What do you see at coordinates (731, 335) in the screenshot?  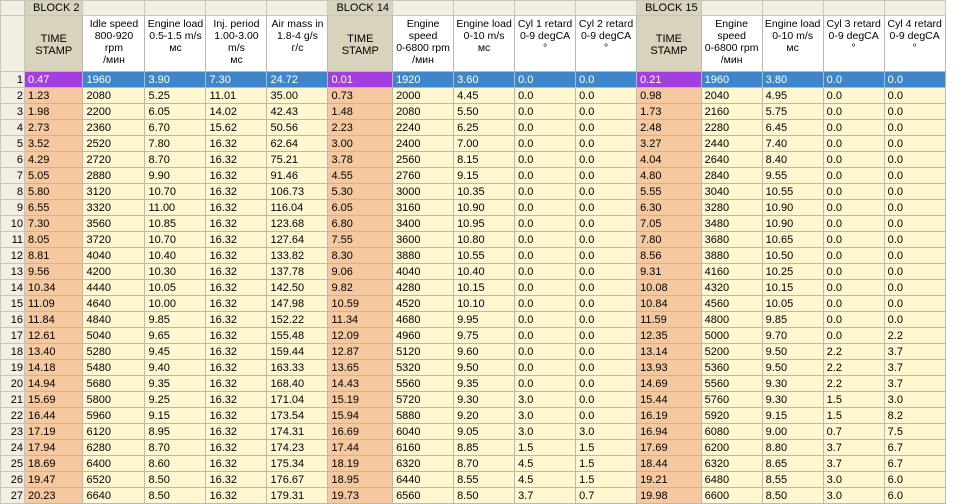 I see `cell-spd15: 5000` at bounding box center [731, 335].